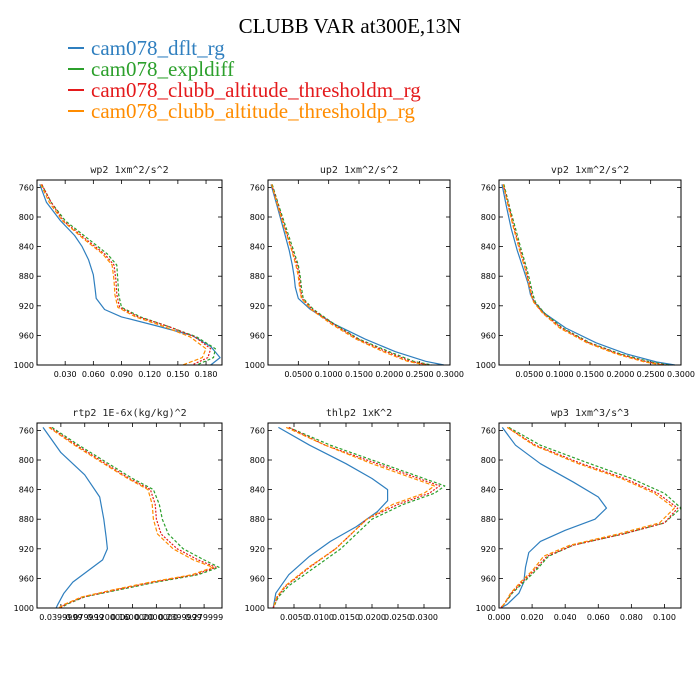 The width and height of the screenshot is (700, 700). I want to click on legend-label: cam078_expldiff, so click(163, 69).